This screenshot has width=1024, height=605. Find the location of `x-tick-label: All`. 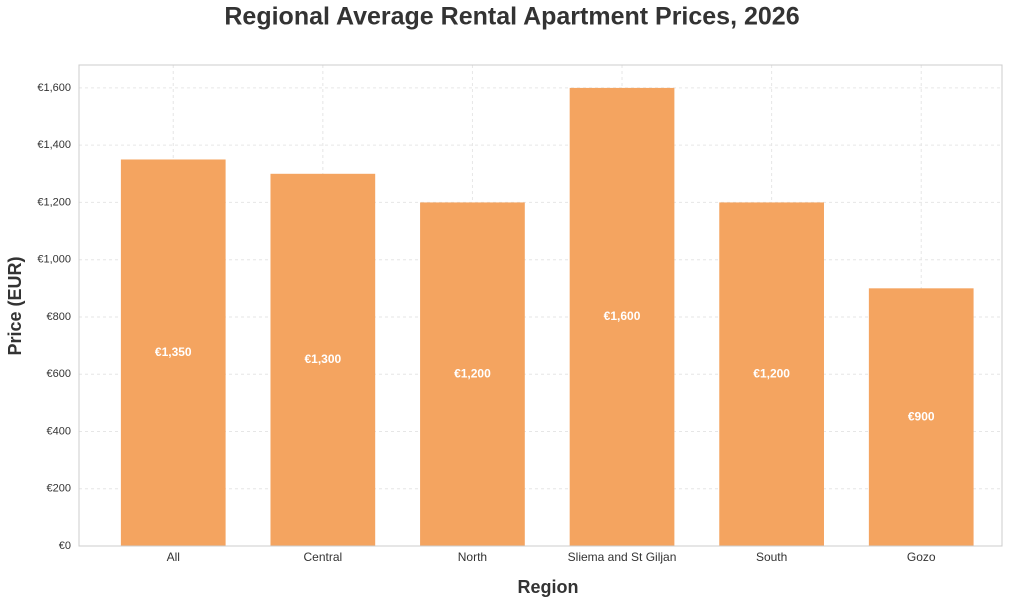

x-tick-label: All is located at coordinates (173, 557).